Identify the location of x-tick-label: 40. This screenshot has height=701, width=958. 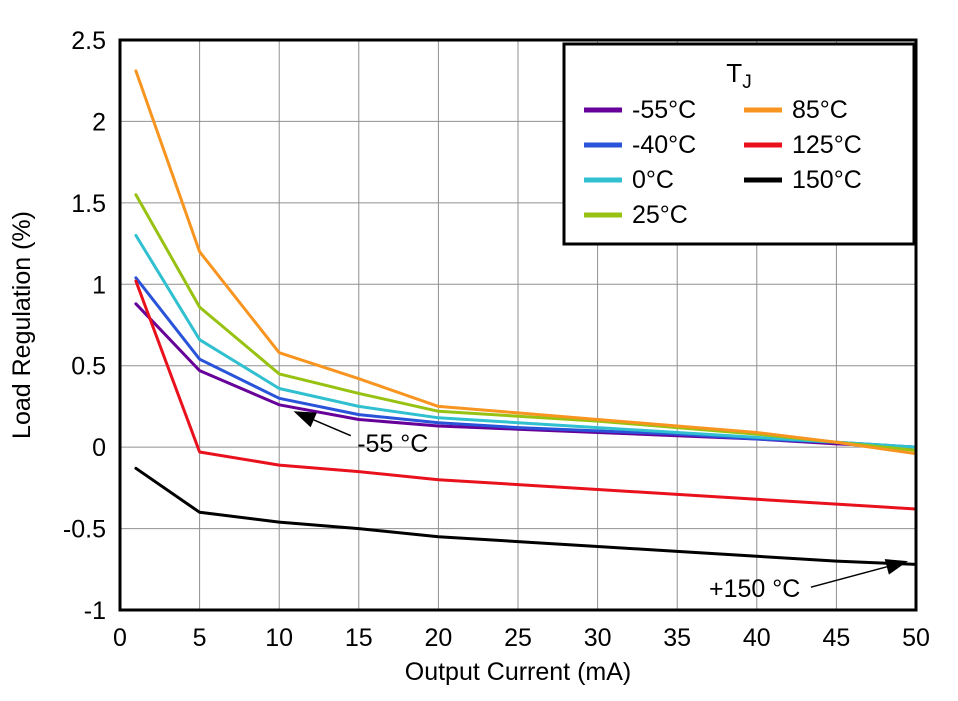
(757, 638).